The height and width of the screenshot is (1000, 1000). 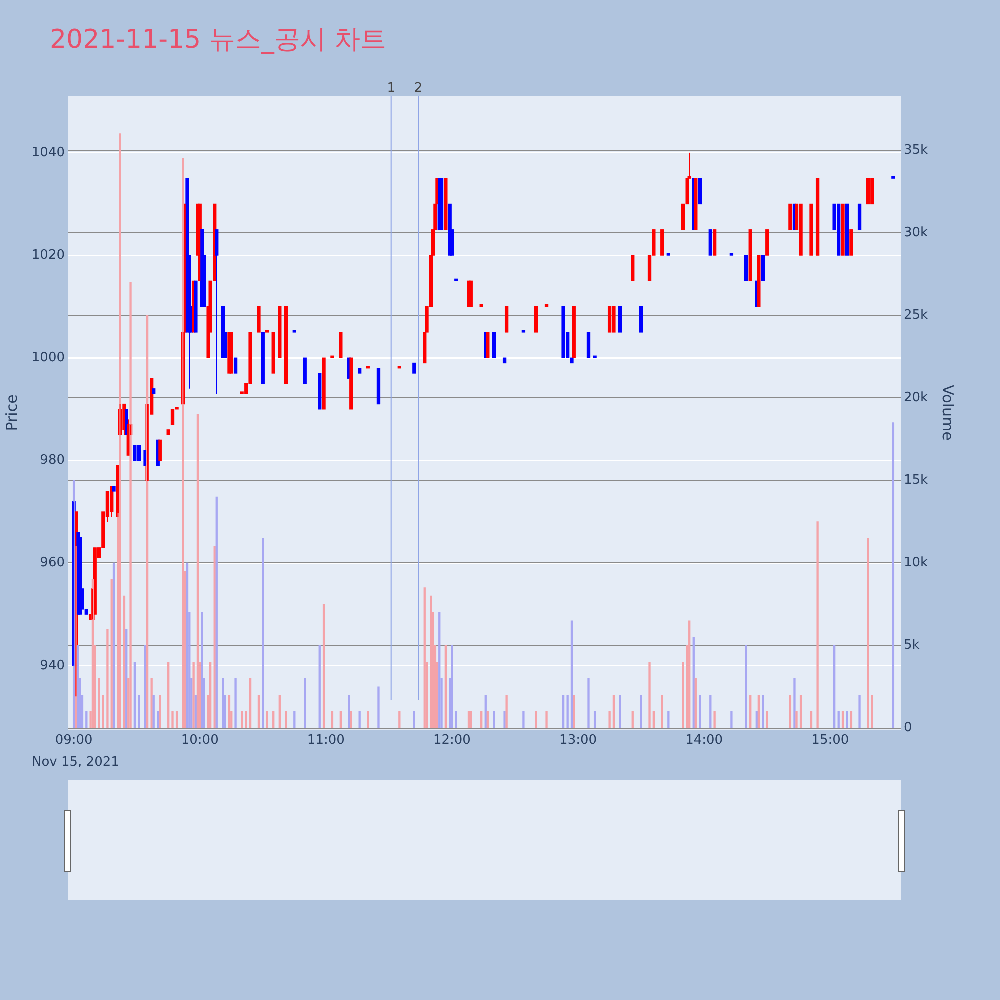 What do you see at coordinates (916, 480) in the screenshot?
I see `y2-tick-label: 15k` at bounding box center [916, 480].